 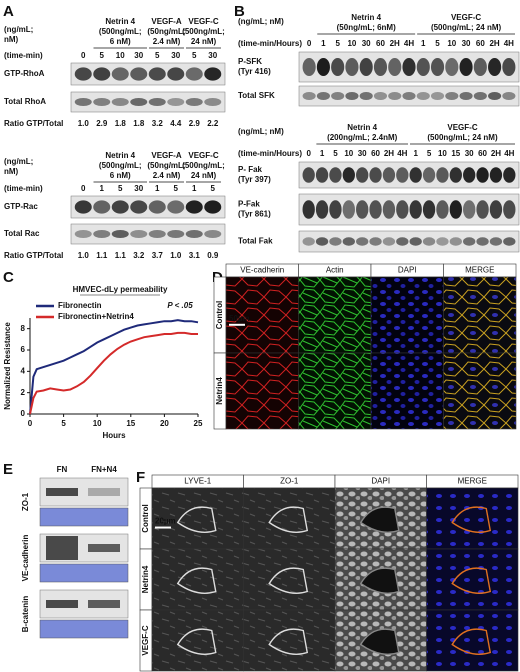 What do you see at coordinates (165, 521) in the screenshot?
I see `scale-bar-label: 20µm` at bounding box center [165, 521].